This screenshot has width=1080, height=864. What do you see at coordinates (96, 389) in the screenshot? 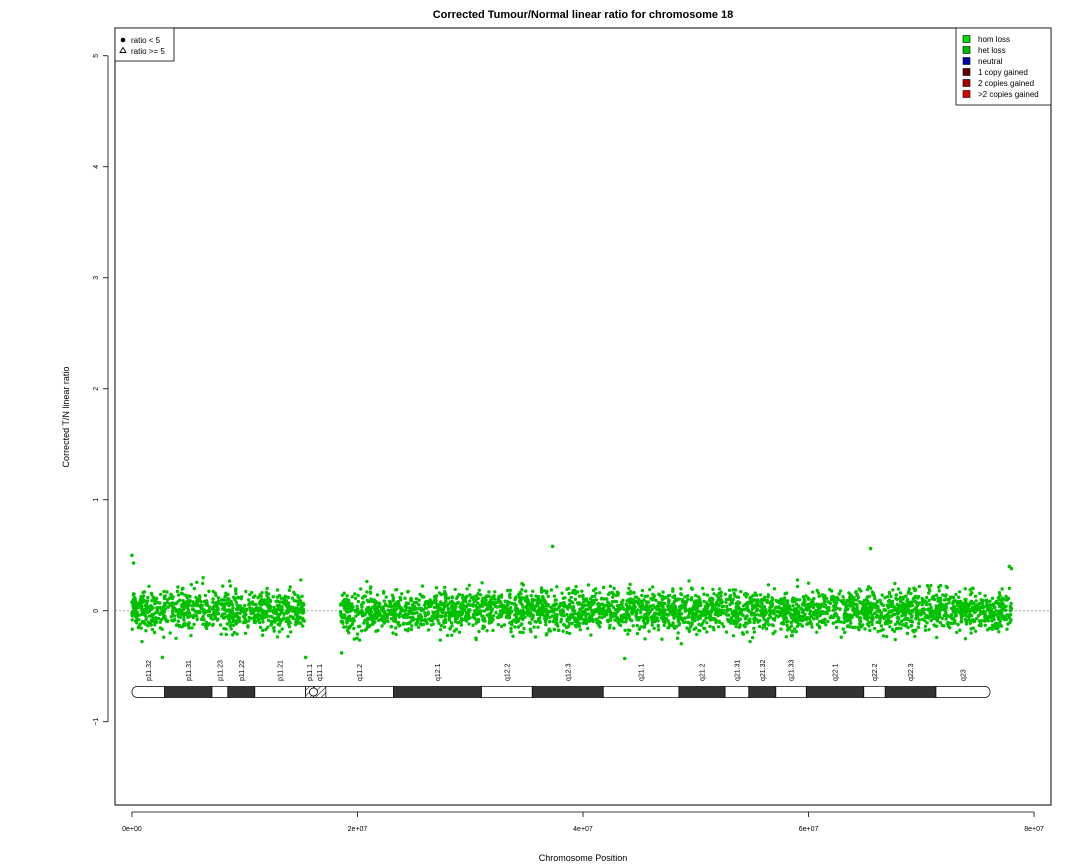
I see `y-tick-label: 2` at bounding box center [96, 389].